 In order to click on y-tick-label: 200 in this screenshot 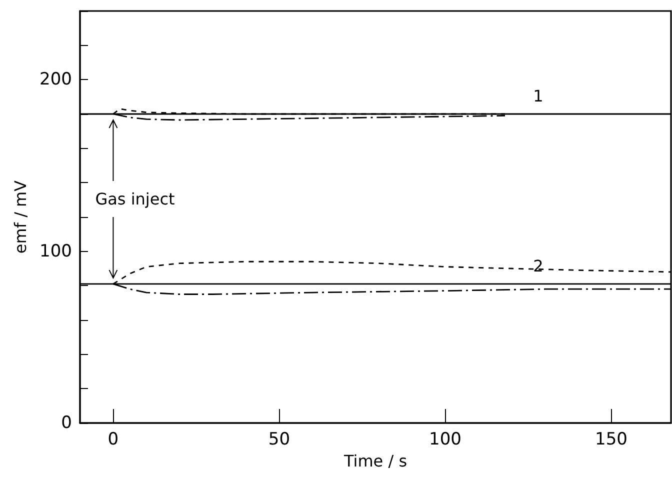, I will do `click(56, 80)`.